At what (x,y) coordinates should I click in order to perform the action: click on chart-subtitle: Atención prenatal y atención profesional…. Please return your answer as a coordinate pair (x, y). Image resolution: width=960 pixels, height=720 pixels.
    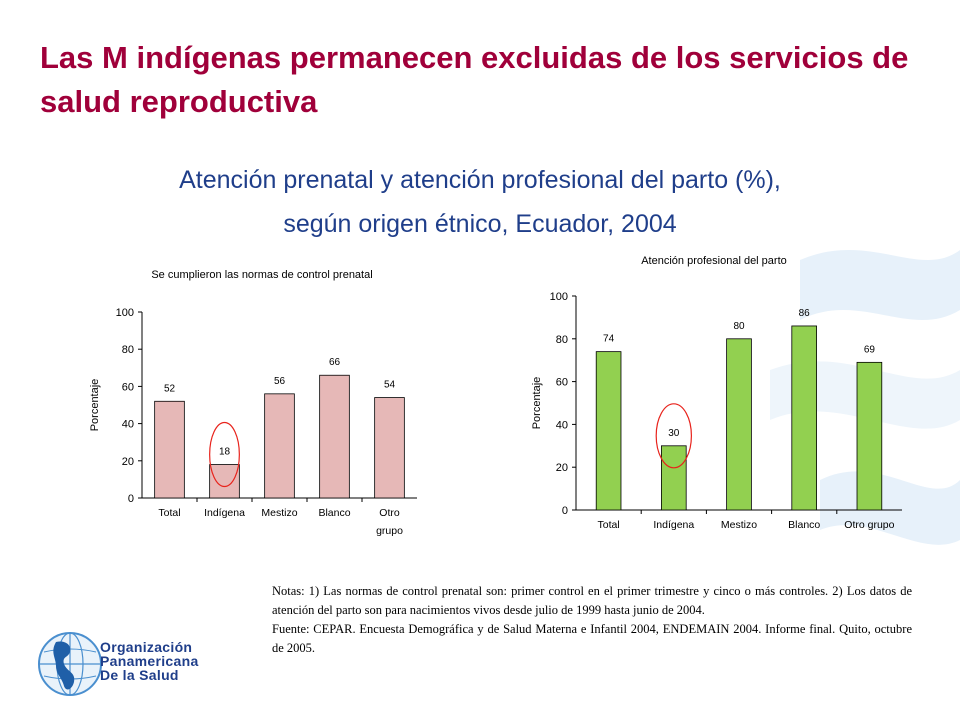
    Looking at the image, I should click on (480, 202).